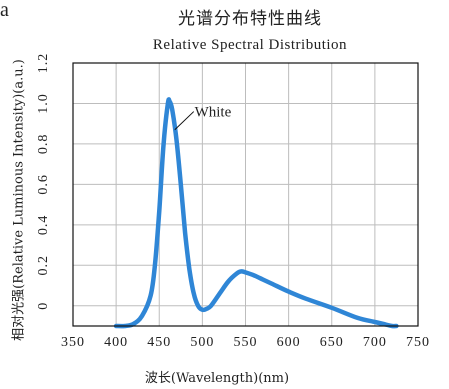  Describe the element at coordinates (217, 378) in the screenshot. I see `x-axis-label: 波长(Wavelength)(nm)` at that location.